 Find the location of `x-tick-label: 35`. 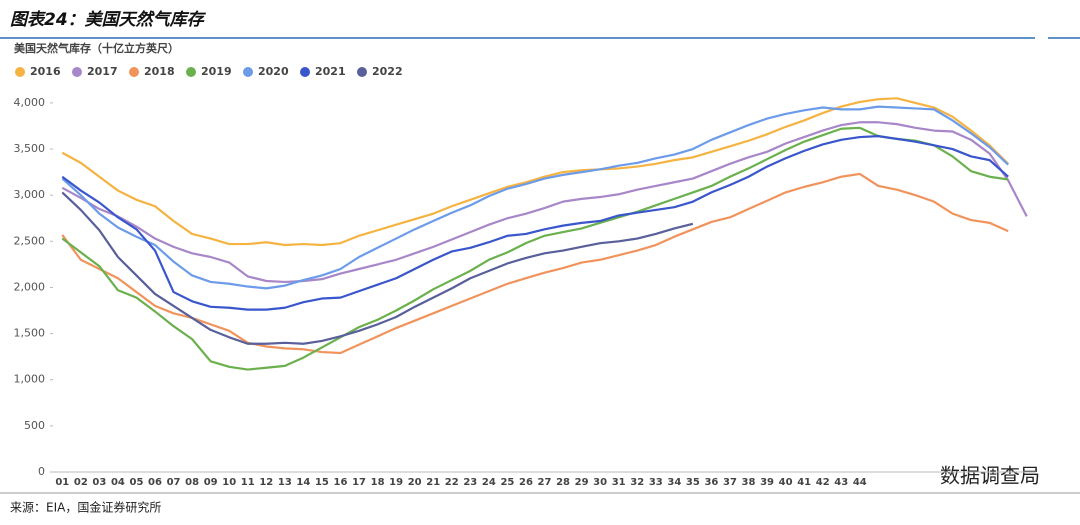

x-tick-label: 35 is located at coordinates (693, 482).